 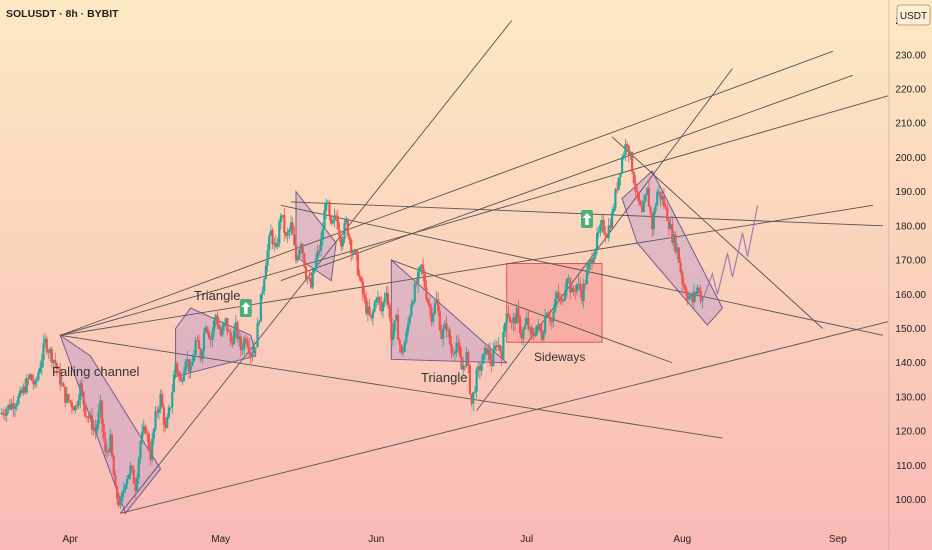 What do you see at coordinates (838, 539) in the screenshot?
I see `time-tick-label: Sep` at bounding box center [838, 539].